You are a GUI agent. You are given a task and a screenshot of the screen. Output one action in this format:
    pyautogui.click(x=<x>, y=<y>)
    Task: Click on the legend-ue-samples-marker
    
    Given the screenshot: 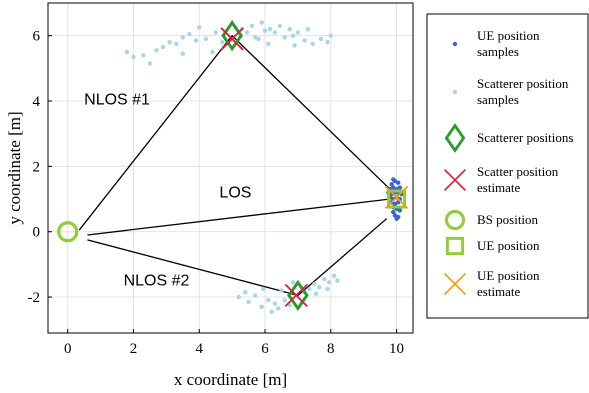 What is the action you would take?
    pyautogui.click(x=455, y=44)
    